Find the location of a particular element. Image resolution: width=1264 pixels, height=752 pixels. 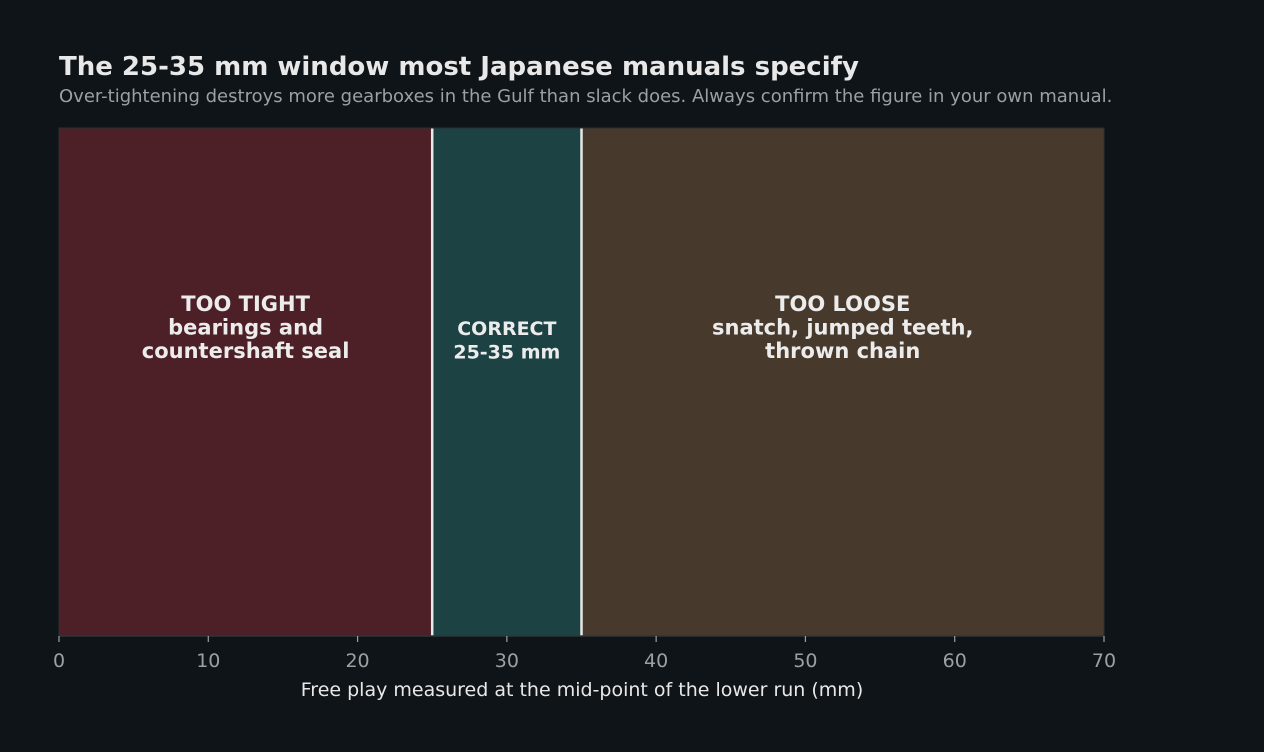

x-tick-label: 70 is located at coordinates (1104, 661).